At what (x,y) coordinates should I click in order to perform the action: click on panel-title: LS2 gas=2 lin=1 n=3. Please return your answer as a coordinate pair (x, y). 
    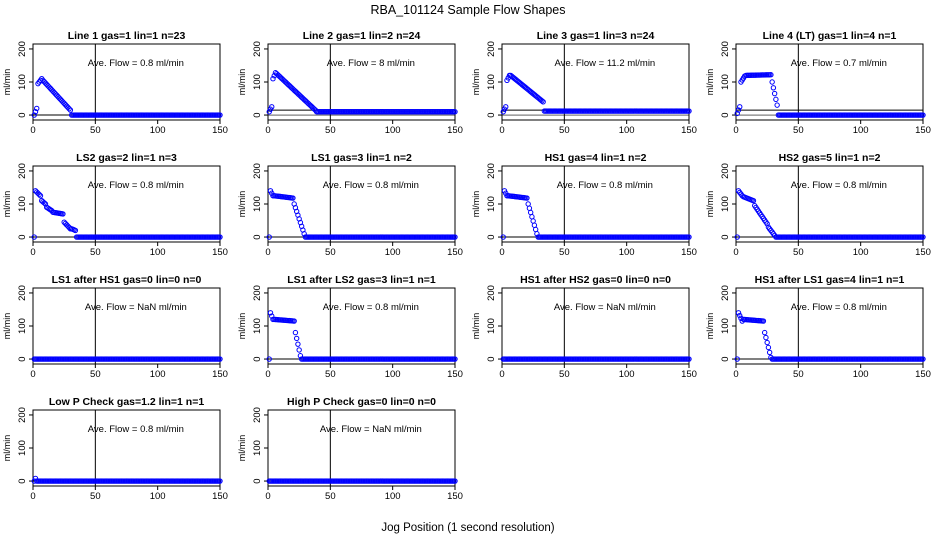
    Looking at the image, I should click on (126, 158).